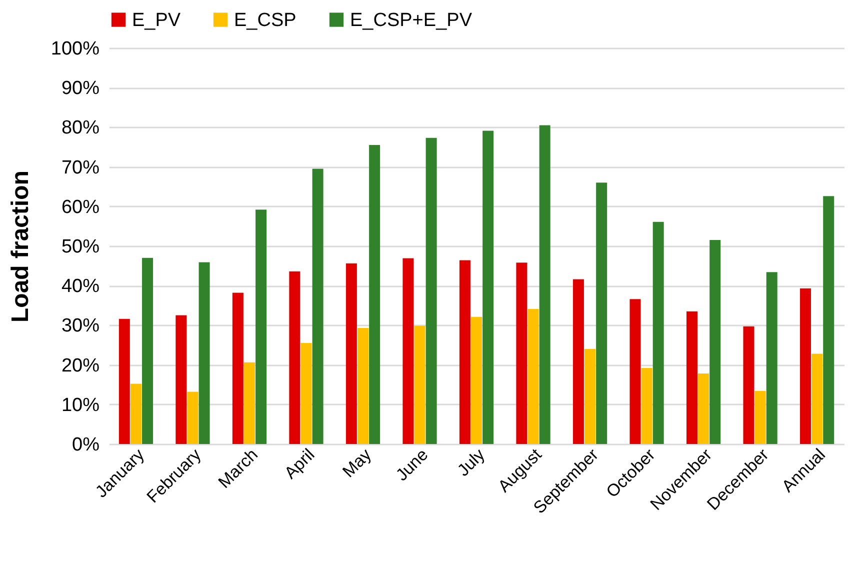  Describe the element at coordinates (80, 287) in the screenshot. I see `y-tick-label: 40%` at that location.